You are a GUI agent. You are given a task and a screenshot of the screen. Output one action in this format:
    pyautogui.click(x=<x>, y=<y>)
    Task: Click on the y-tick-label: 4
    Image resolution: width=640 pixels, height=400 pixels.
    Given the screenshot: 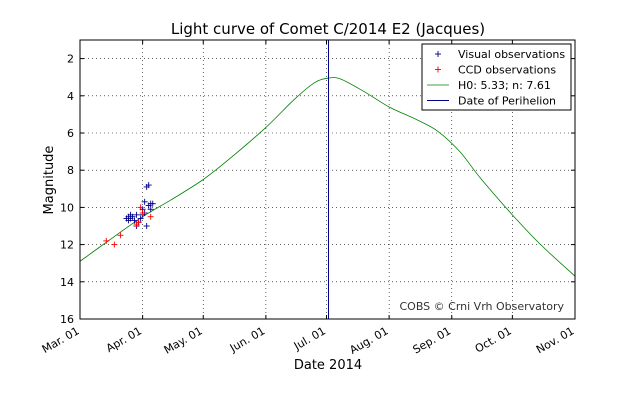 What is the action you would take?
    pyautogui.click(x=70, y=96)
    